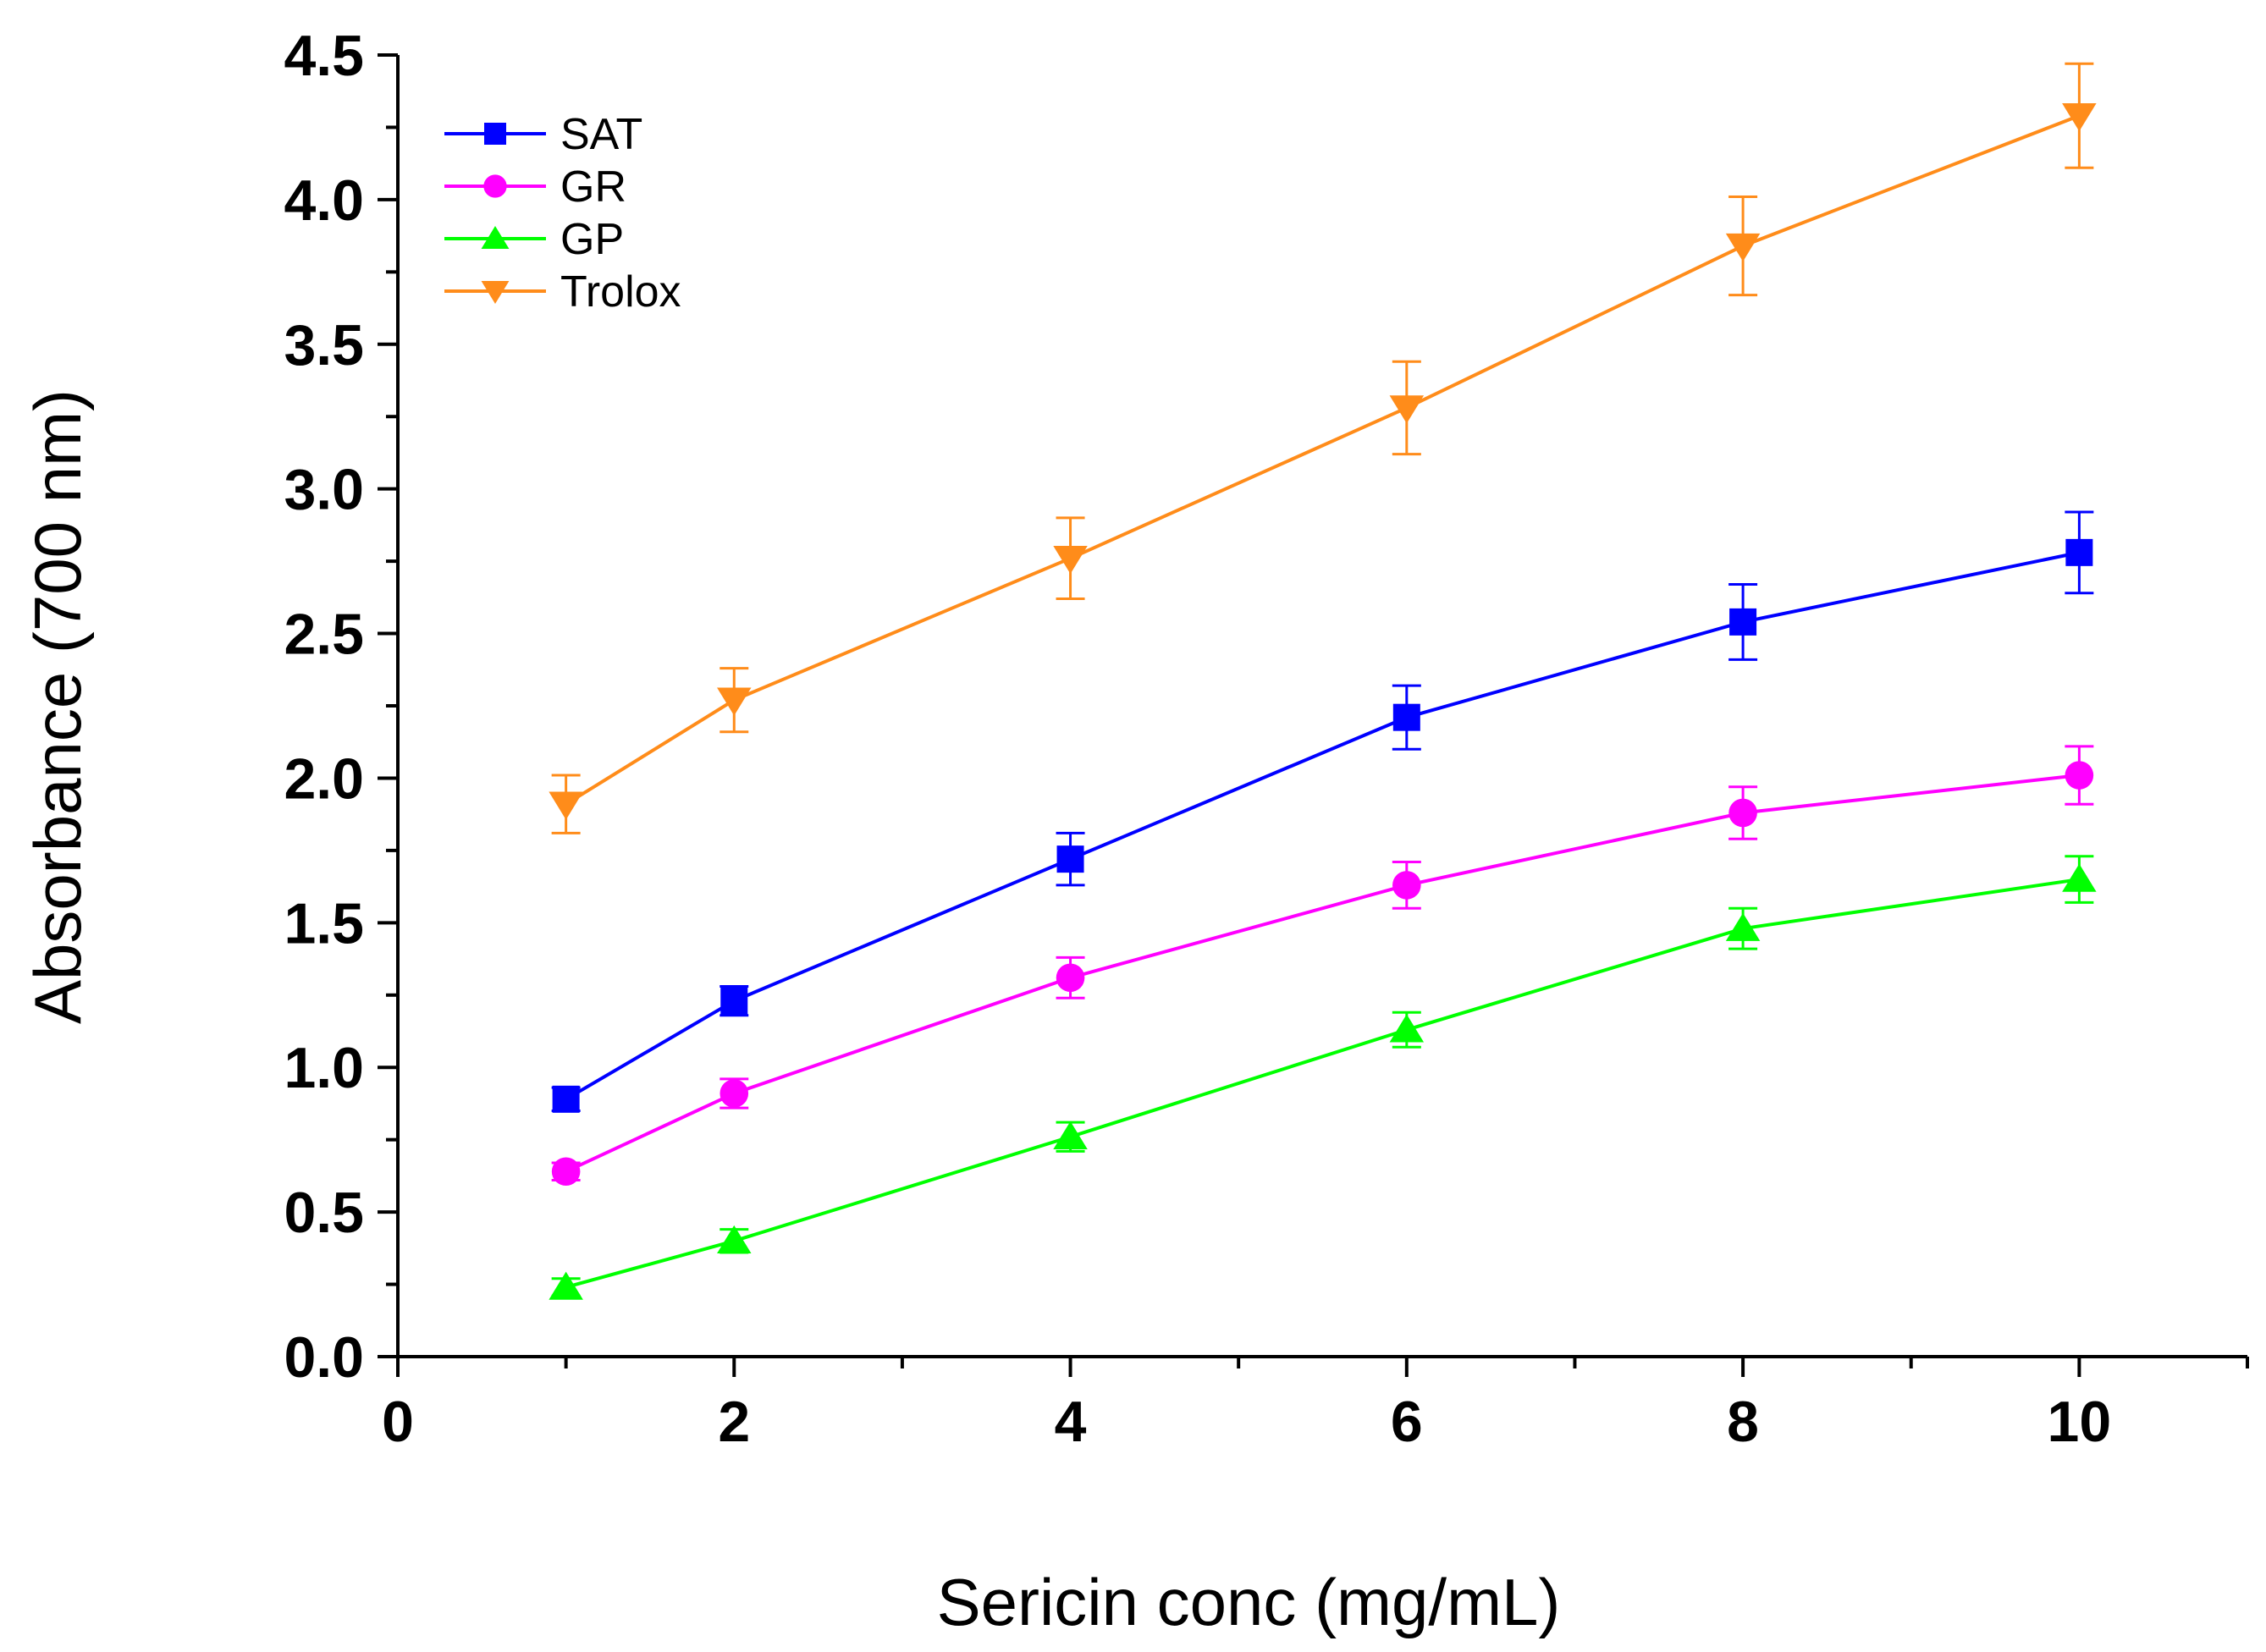  I want to click on legend-label: GR, so click(593, 187).